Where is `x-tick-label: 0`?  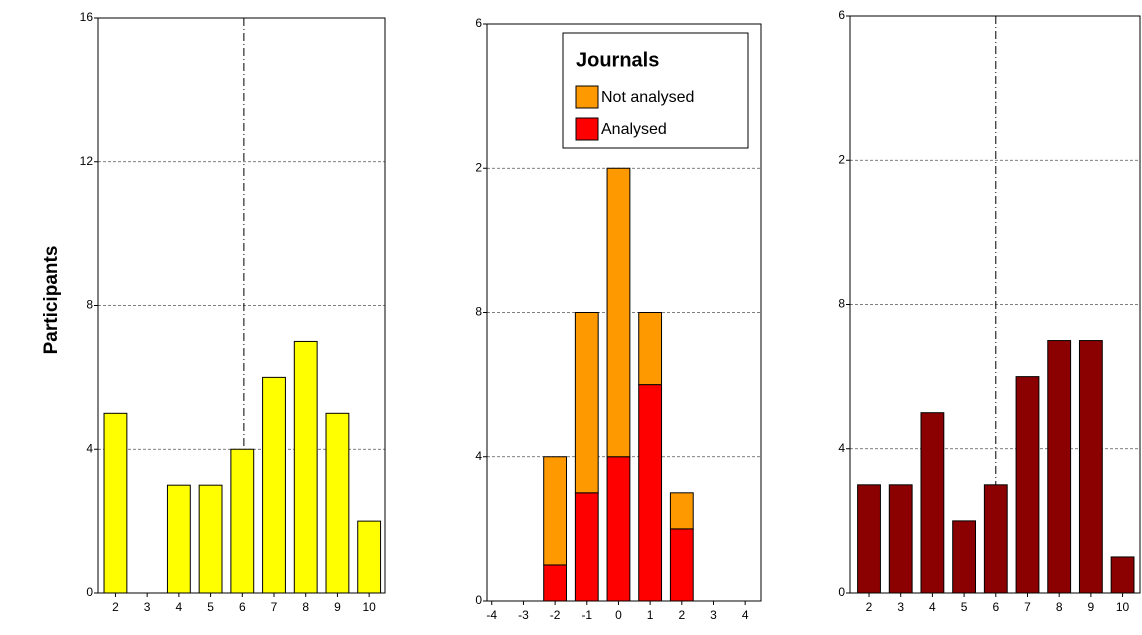 x-tick-label: 0 is located at coordinates (618, 615).